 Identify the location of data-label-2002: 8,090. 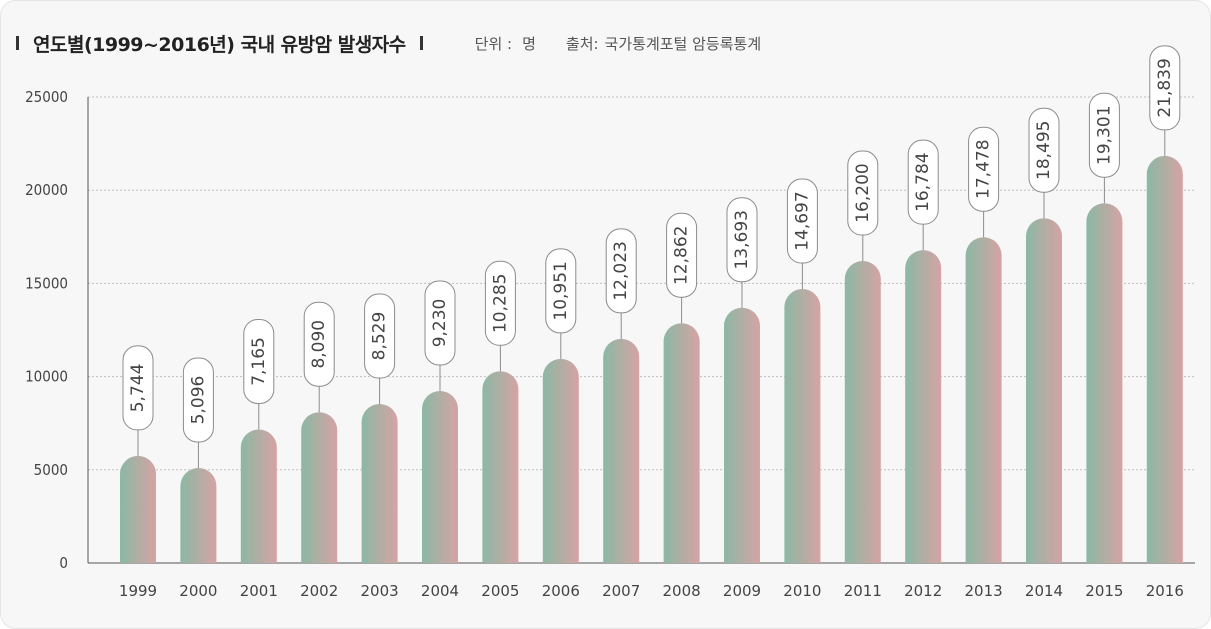
(319, 344).